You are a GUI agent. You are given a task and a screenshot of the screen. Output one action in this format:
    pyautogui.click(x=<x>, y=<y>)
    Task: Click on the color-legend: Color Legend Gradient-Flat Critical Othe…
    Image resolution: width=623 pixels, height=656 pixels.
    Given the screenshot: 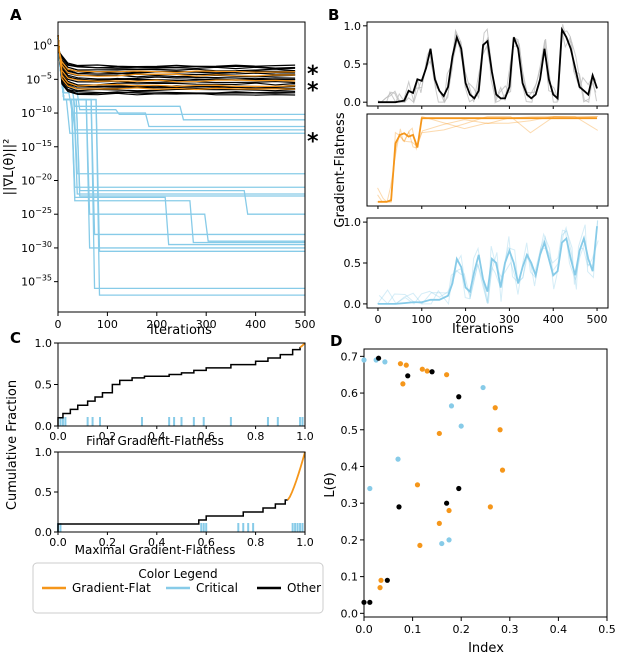 What is the action you would take?
    pyautogui.click(x=178, y=588)
    